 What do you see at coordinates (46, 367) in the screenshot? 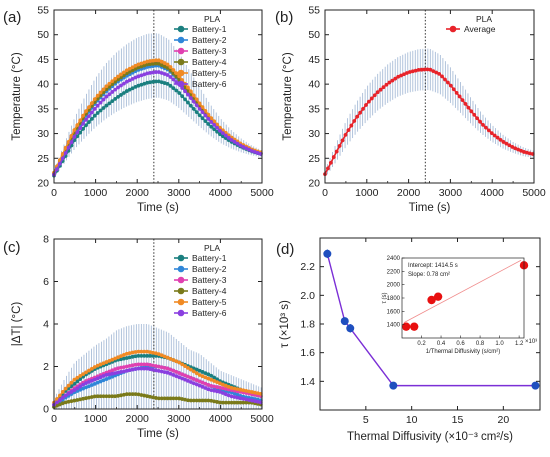
I see `y-tick-label: 2` at bounding box center [46, 367].